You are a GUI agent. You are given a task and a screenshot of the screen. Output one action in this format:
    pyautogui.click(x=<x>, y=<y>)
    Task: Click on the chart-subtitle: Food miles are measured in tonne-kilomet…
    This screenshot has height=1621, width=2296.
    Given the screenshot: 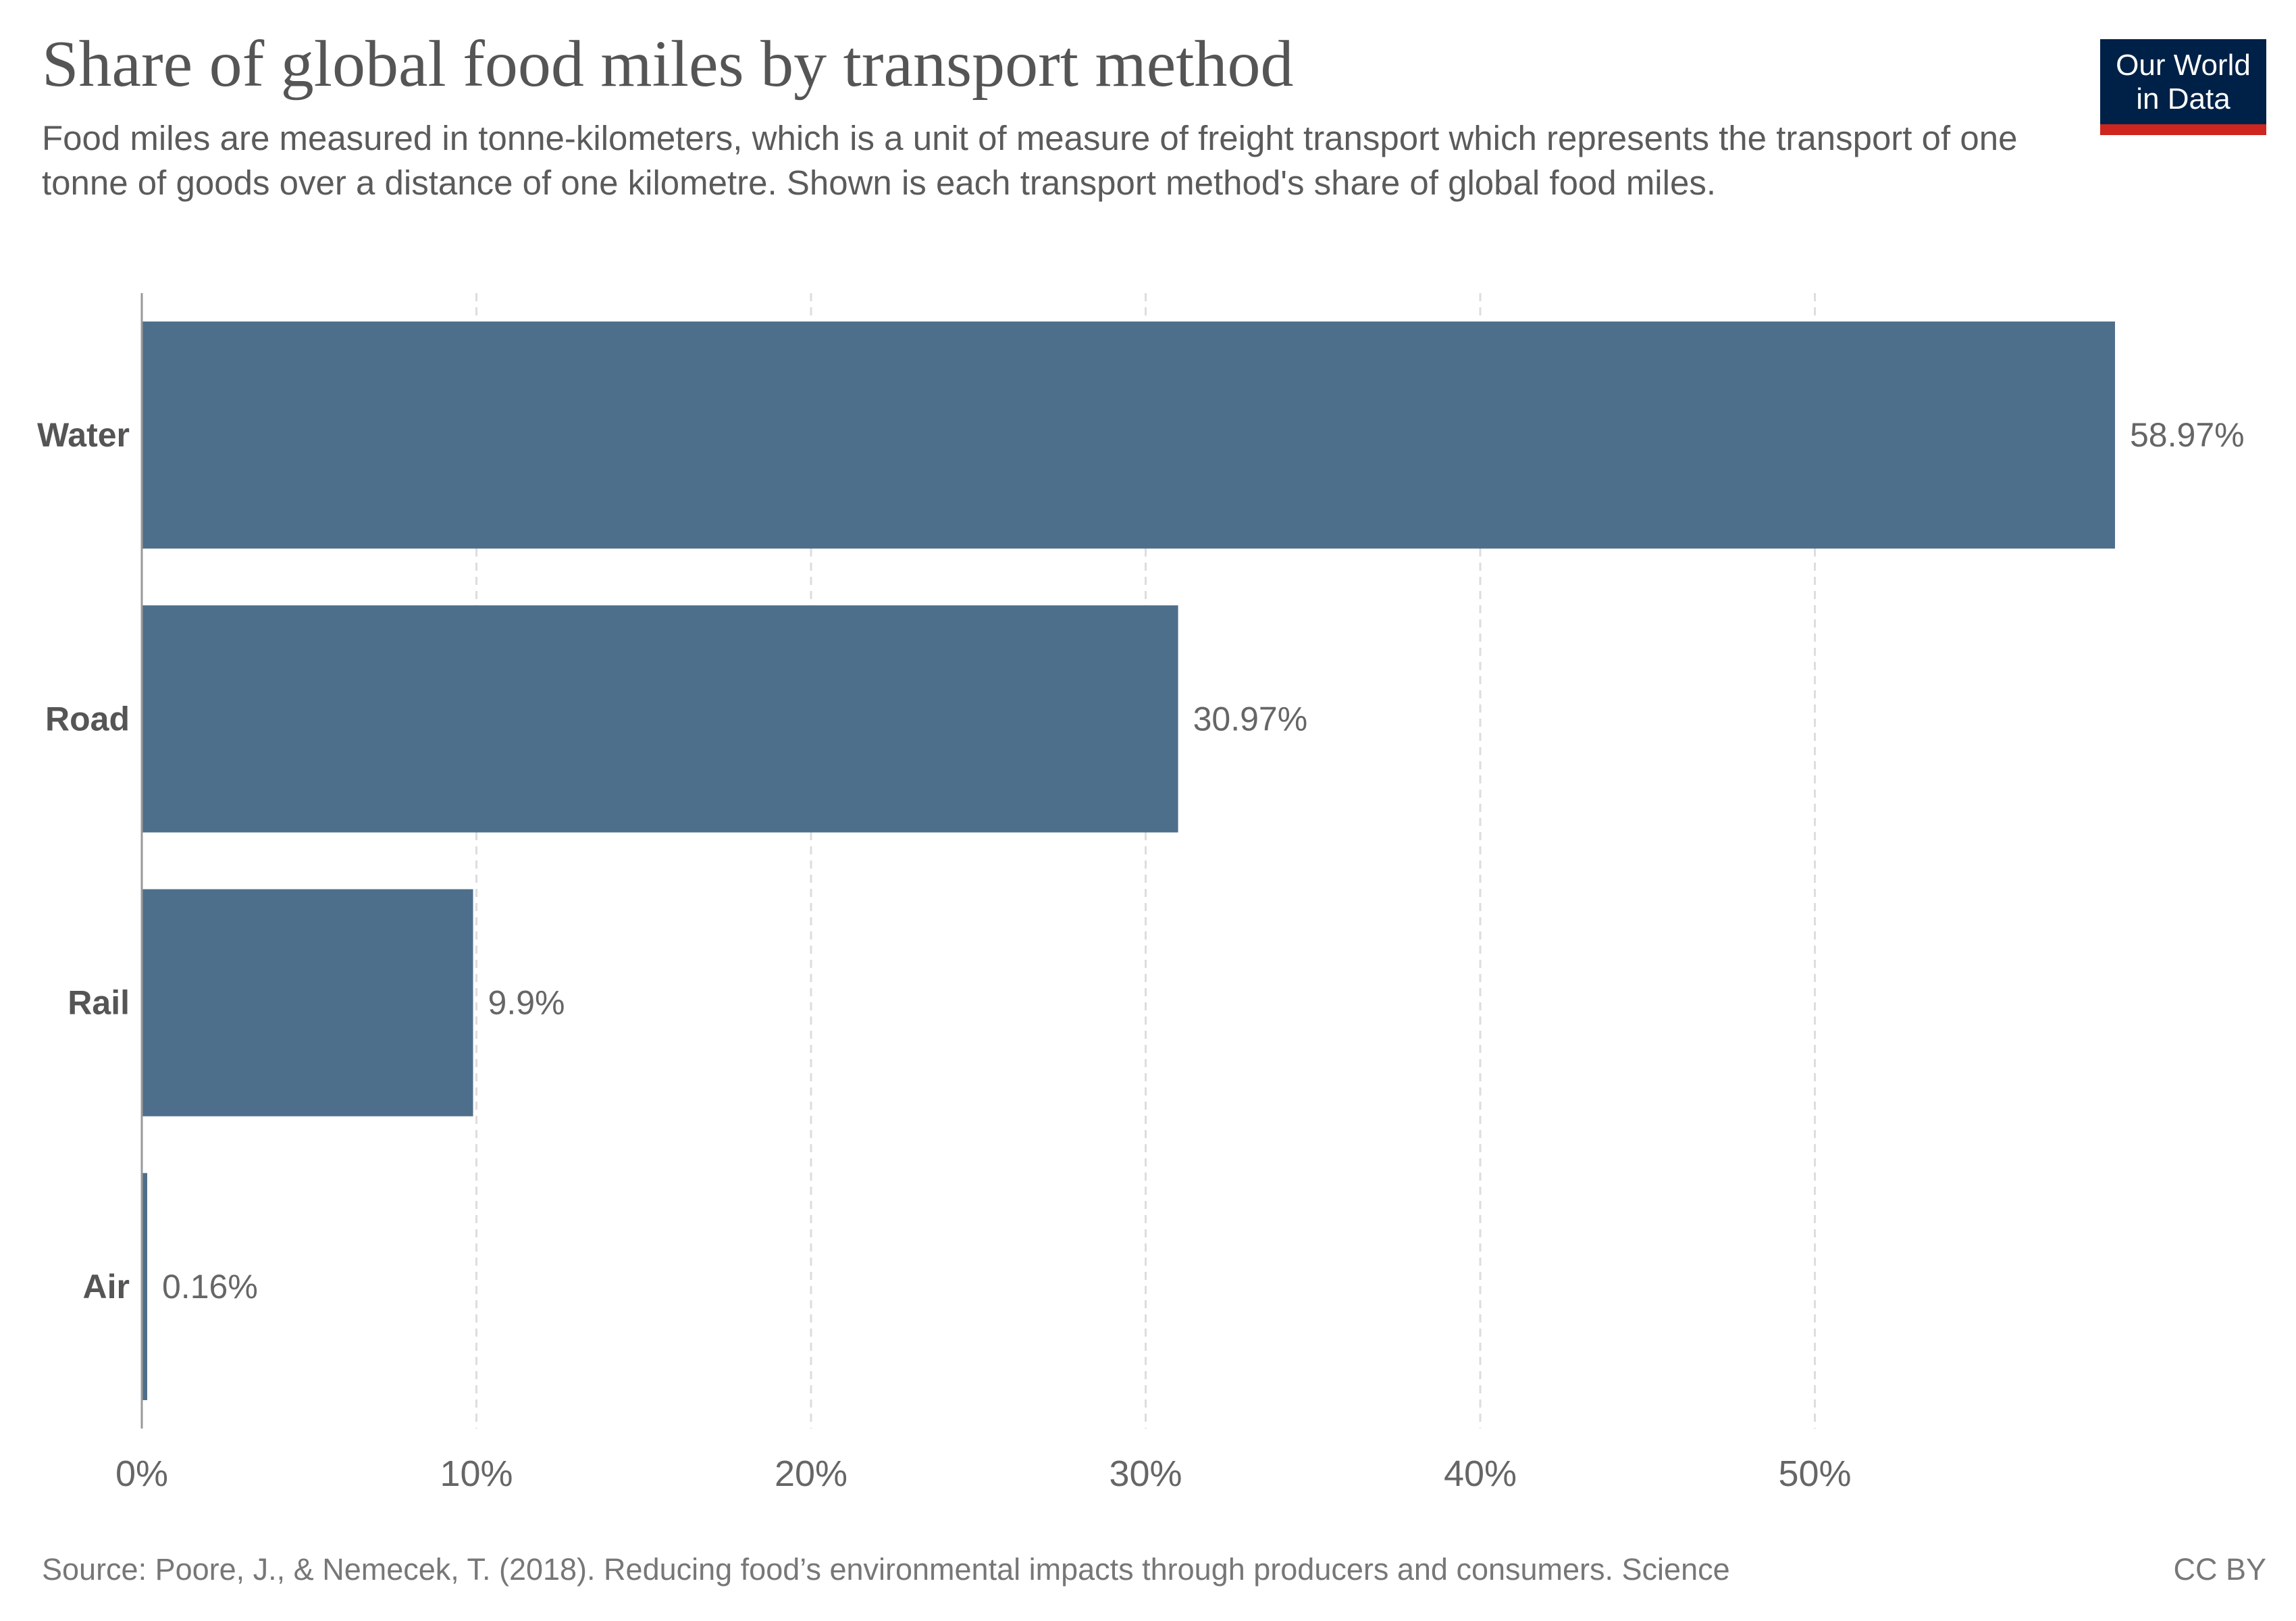 What is the action you would take?
    pyautogui.click(x=1030, y=160)
    